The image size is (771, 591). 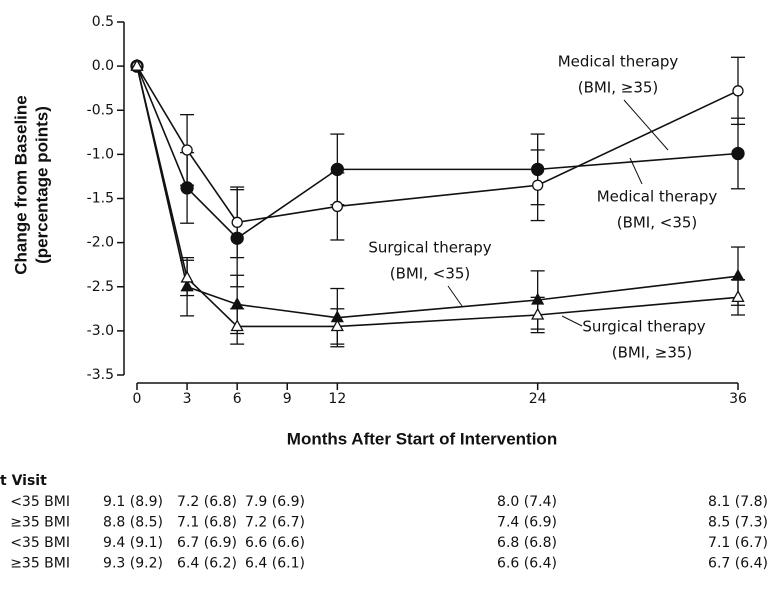 What do you see at coordinates (137, 399) in the screenshot?
I see `x-tick-label: 0` at bounding box center [137, 399].